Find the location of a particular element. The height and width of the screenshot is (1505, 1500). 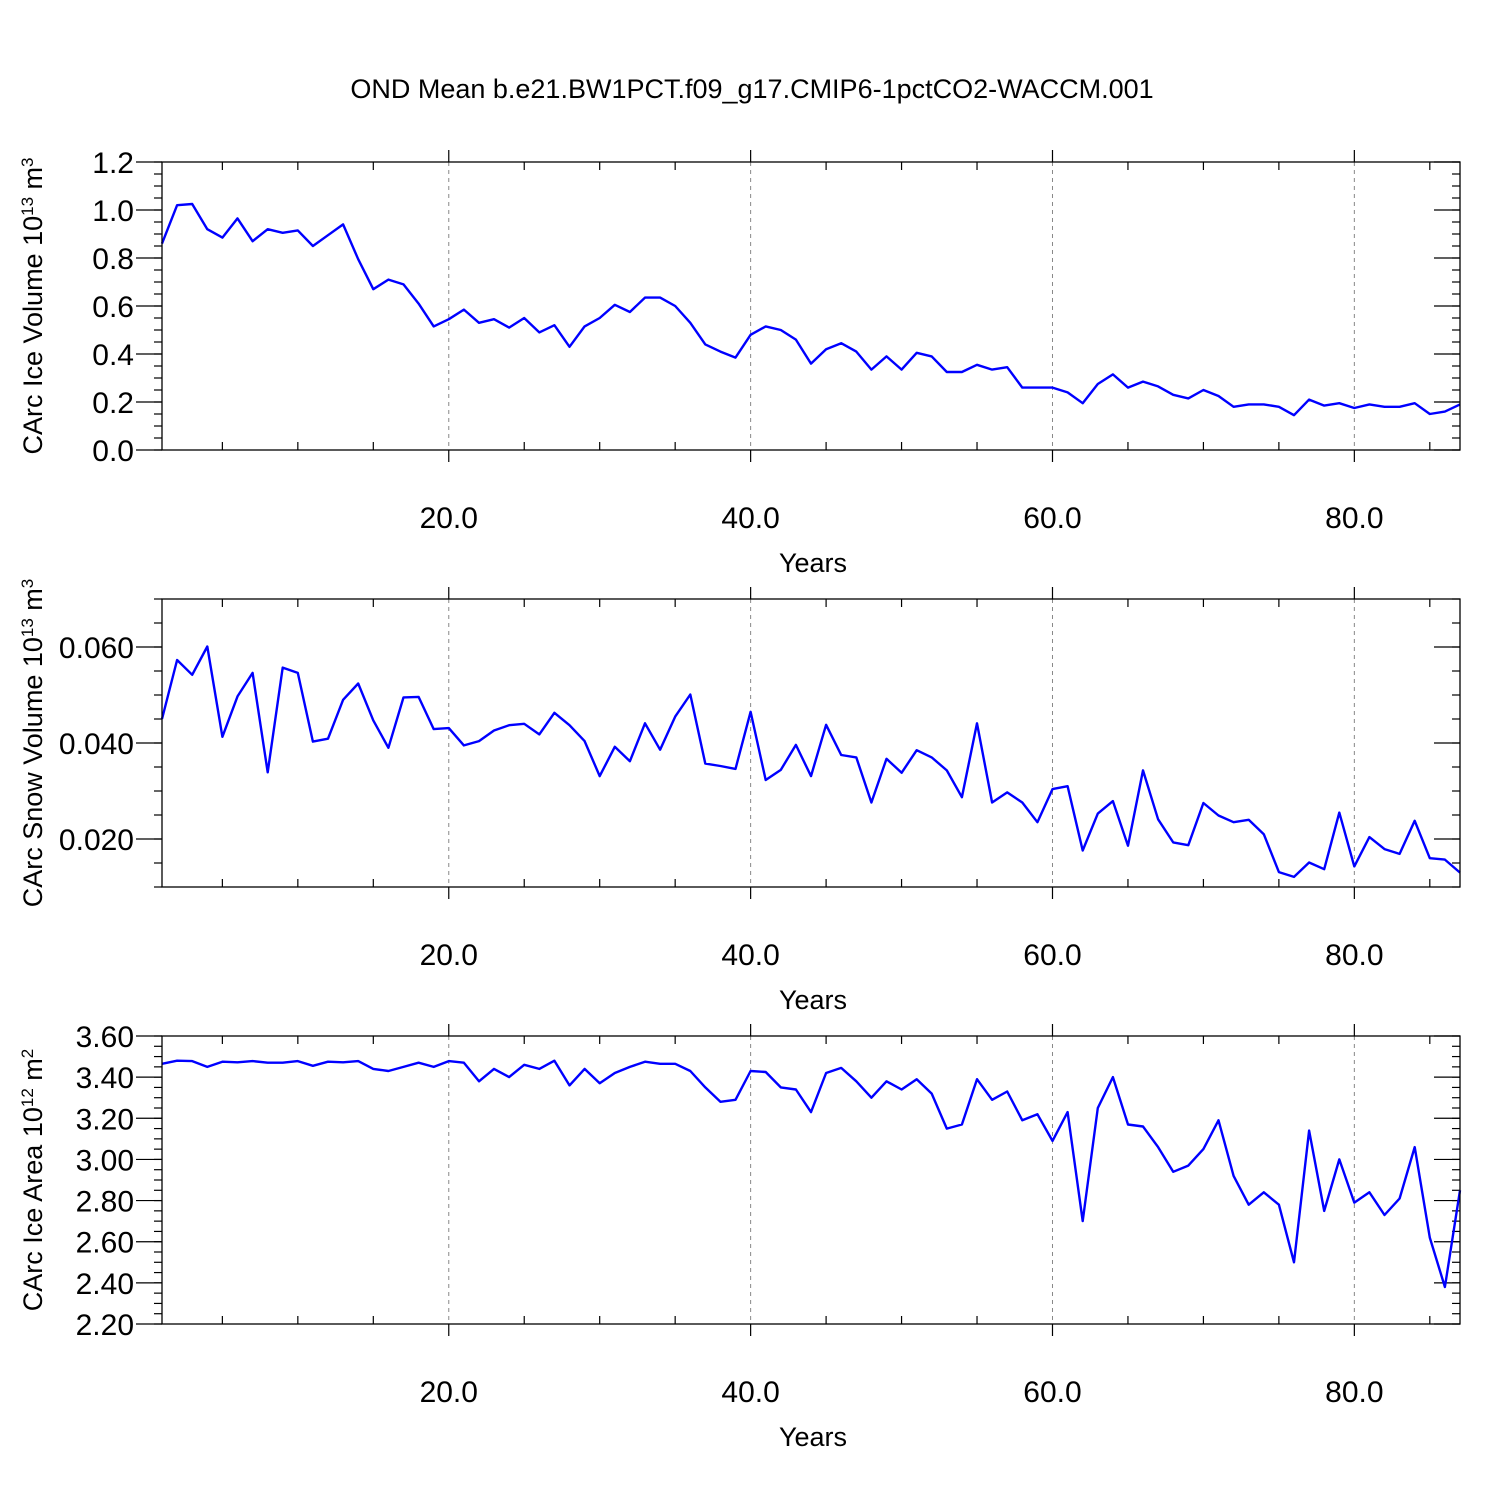

y-tick-label: 3.60 is located at coordinates (105, 1037).